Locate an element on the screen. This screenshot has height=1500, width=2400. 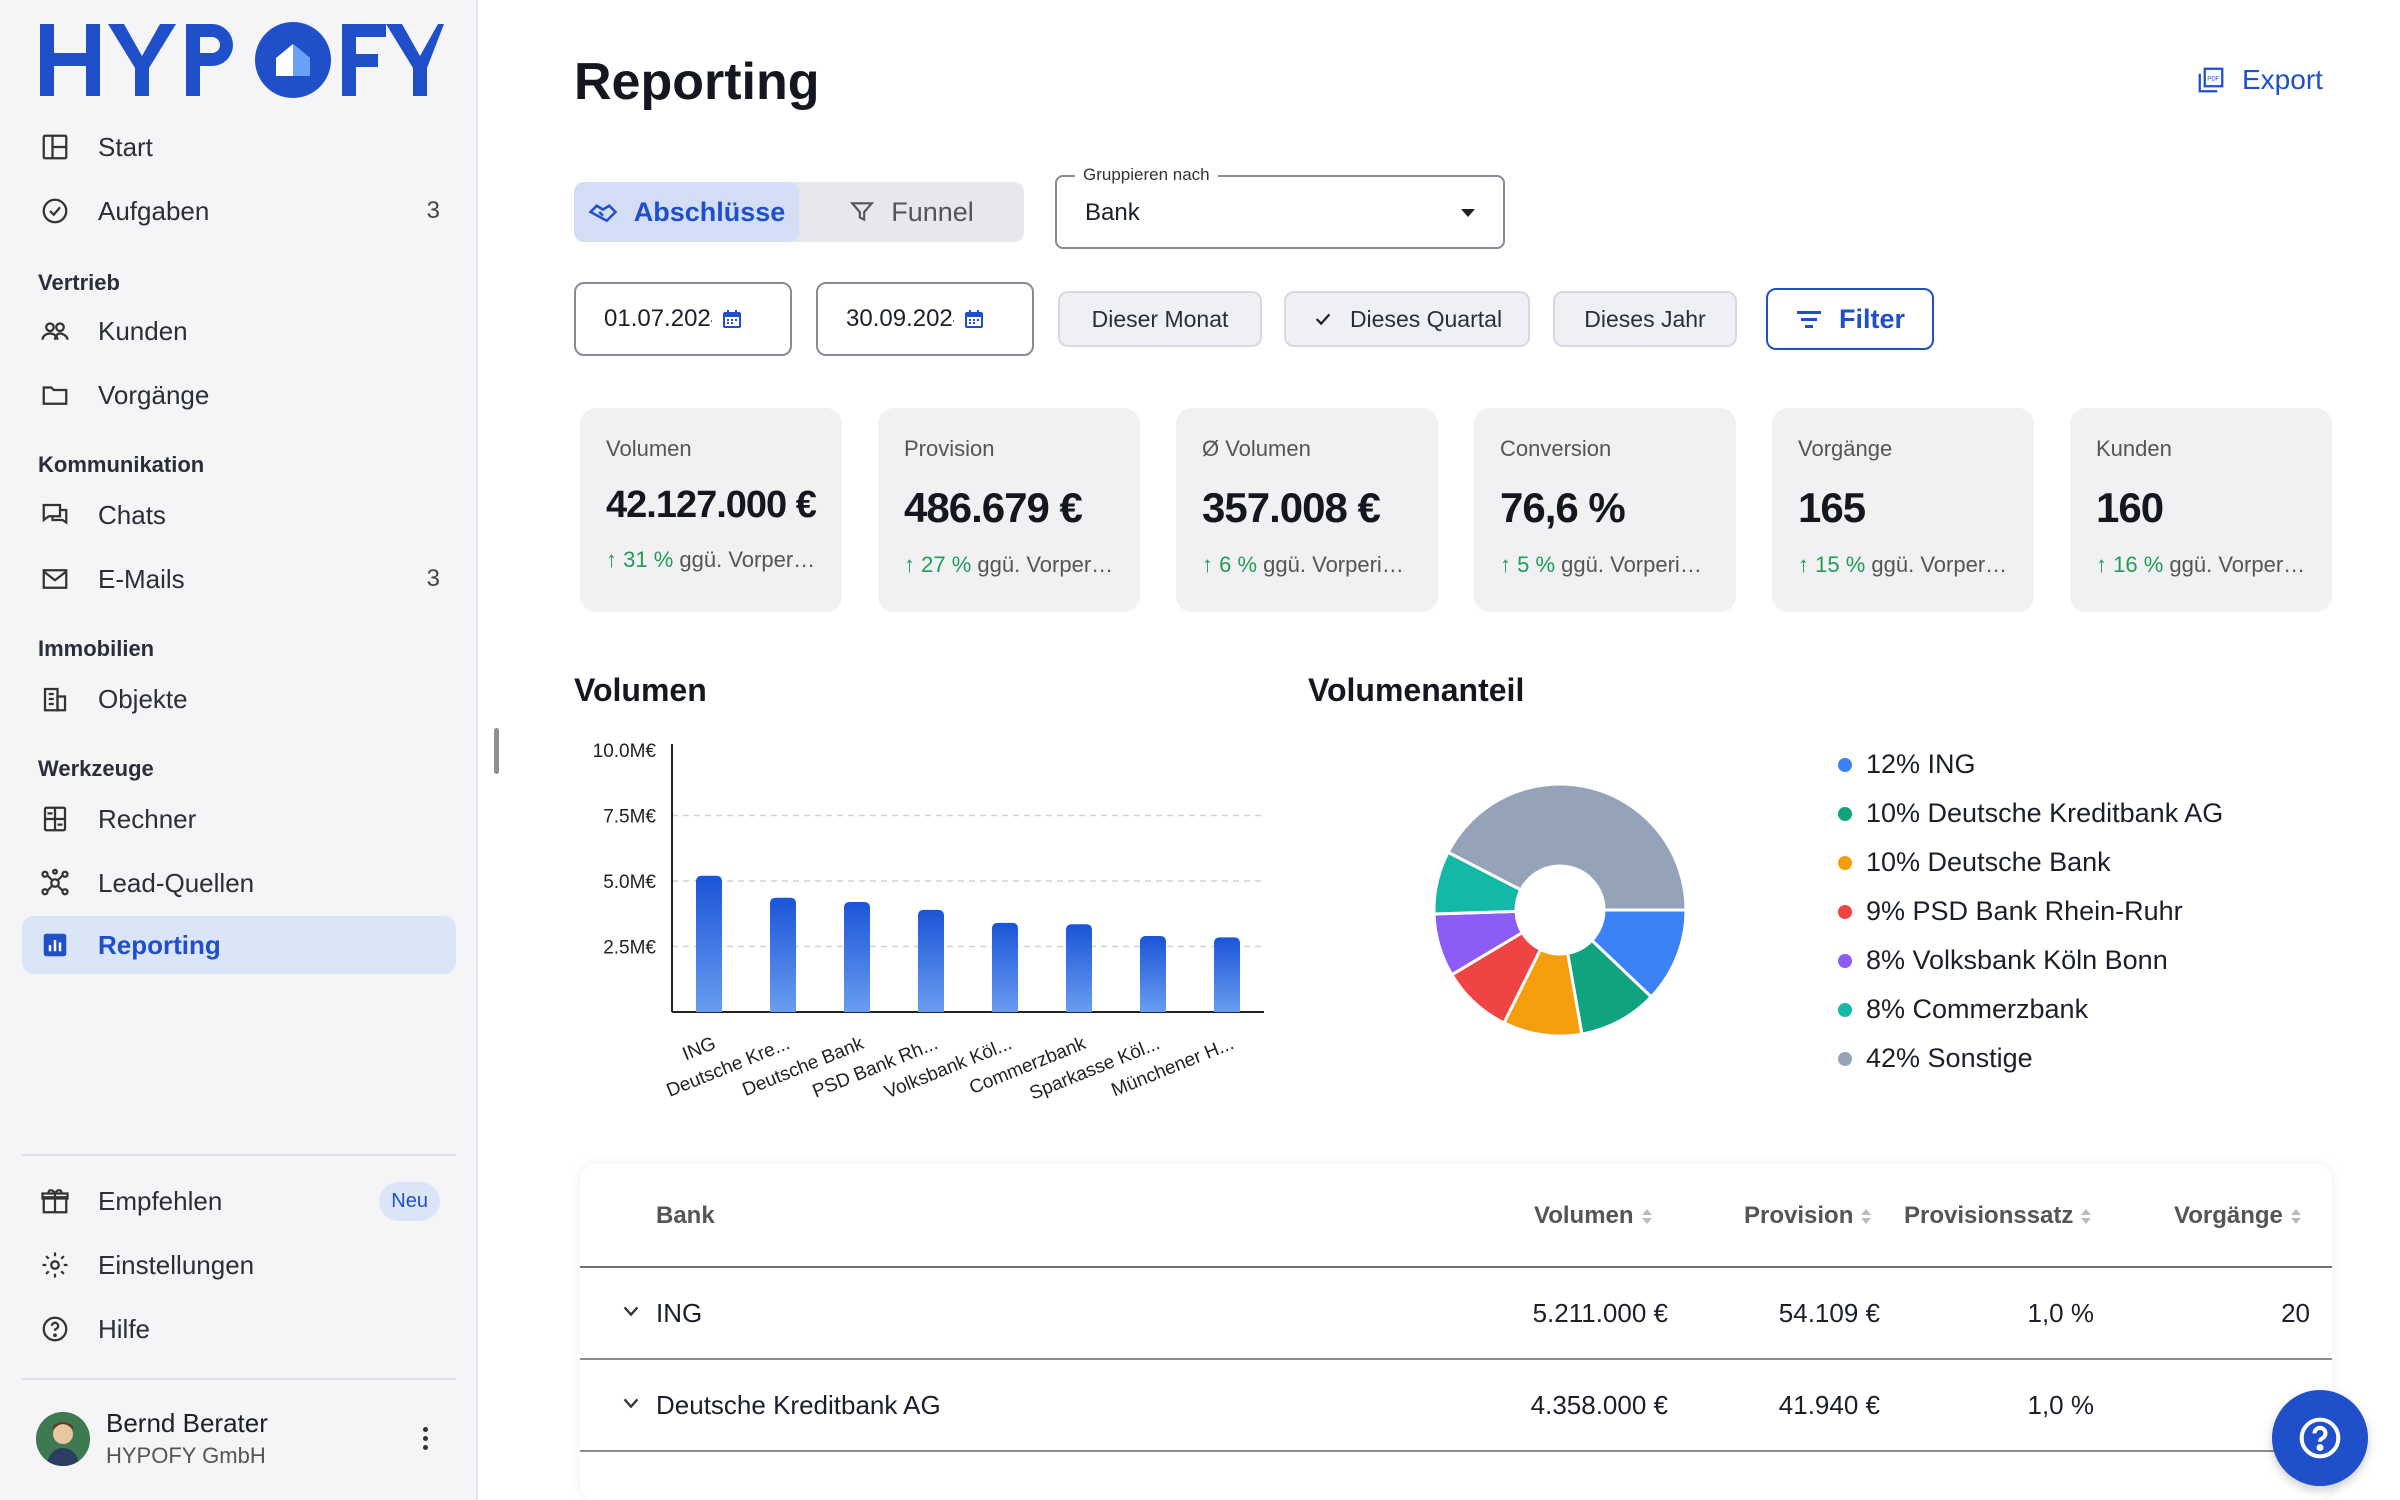
legend-label: 8% Volksbank Köln Bonn is located at coordinates (2017, 960).